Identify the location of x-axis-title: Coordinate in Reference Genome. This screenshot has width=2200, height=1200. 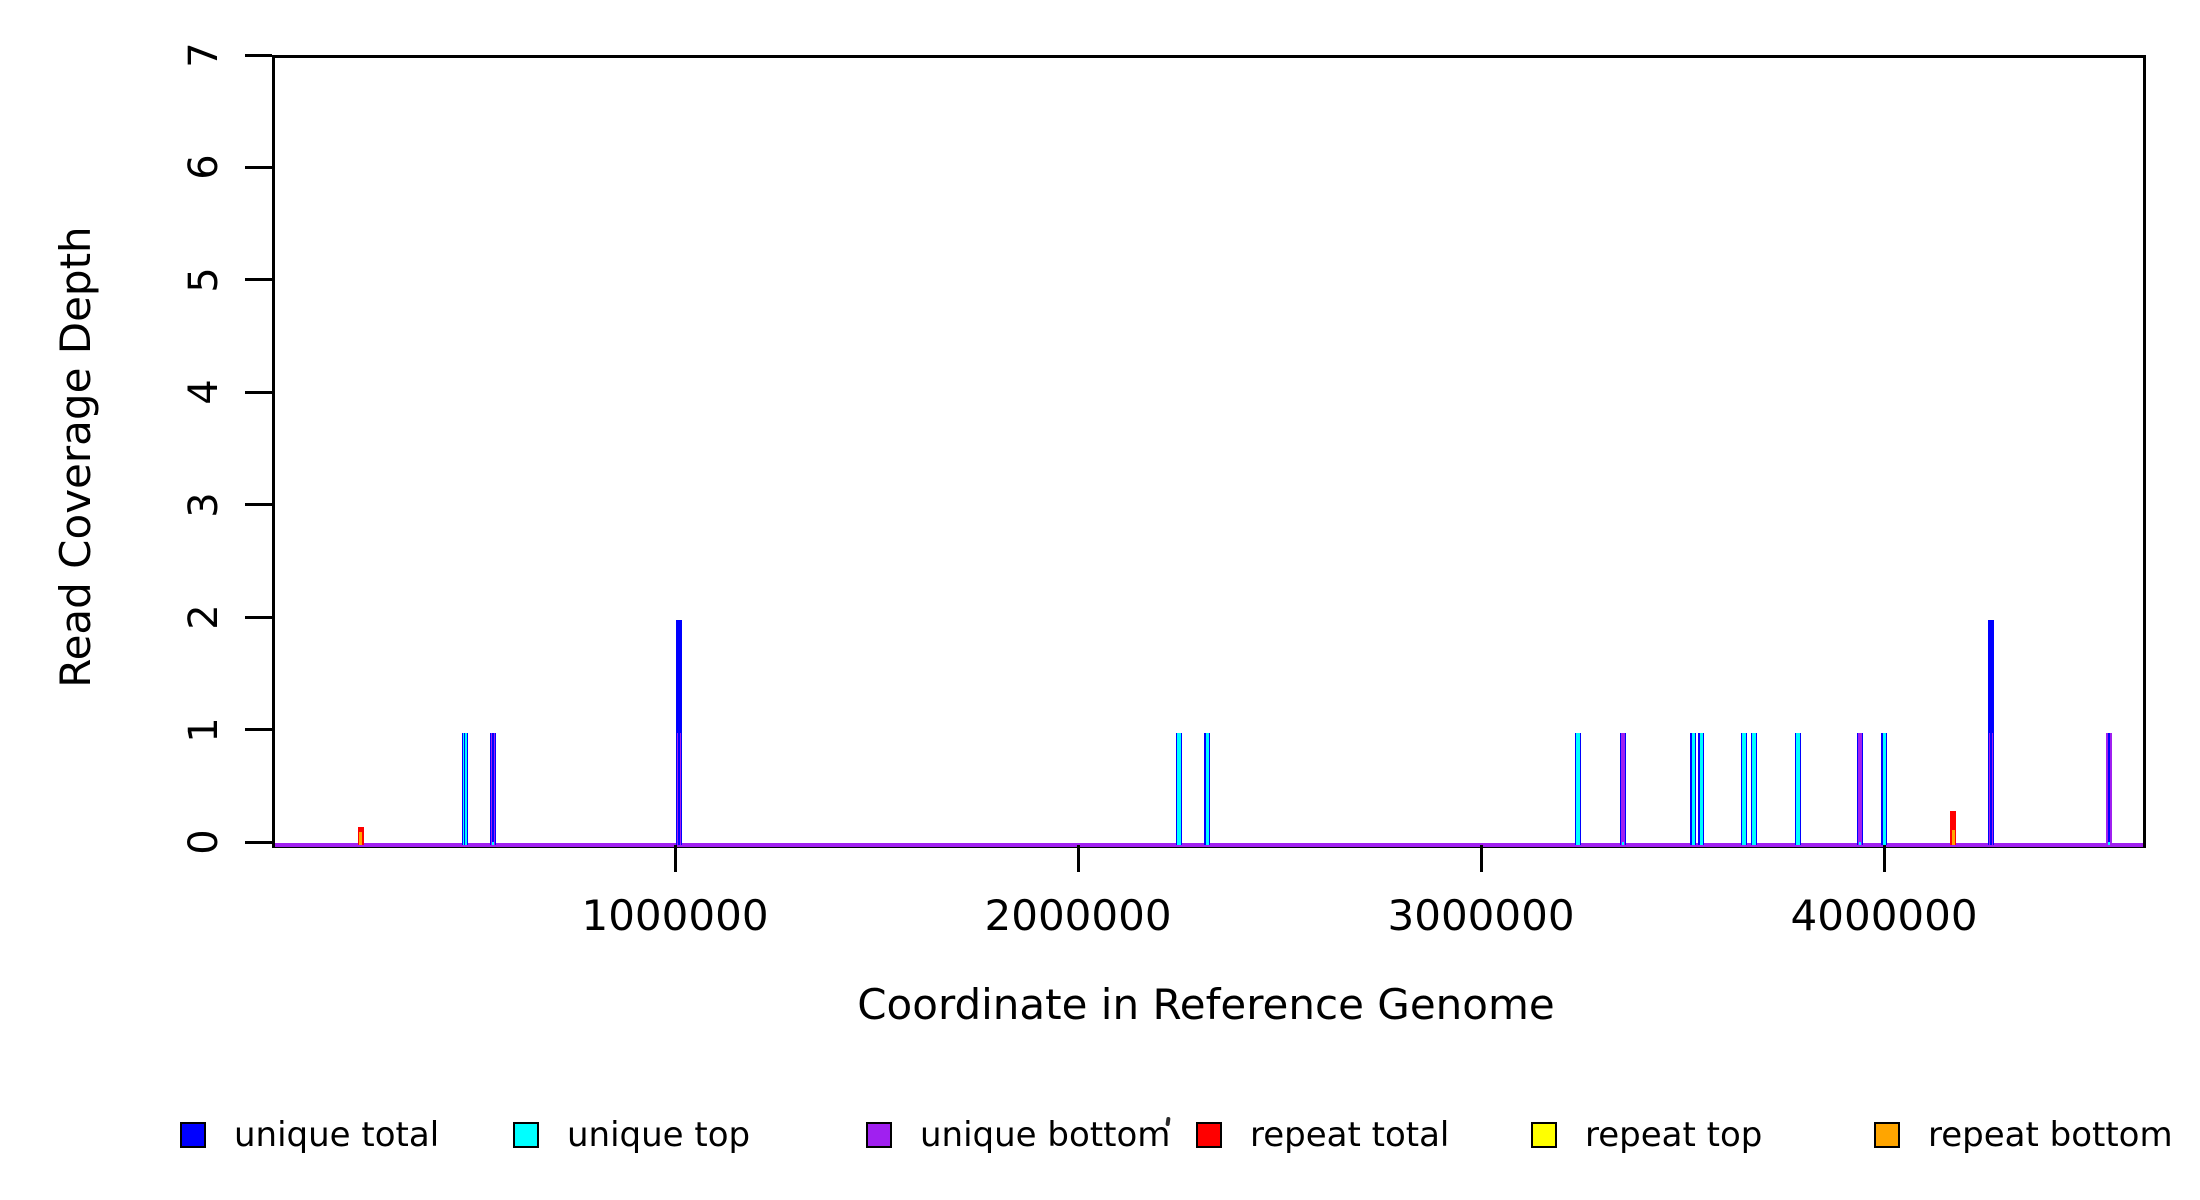
(1206, 1004).